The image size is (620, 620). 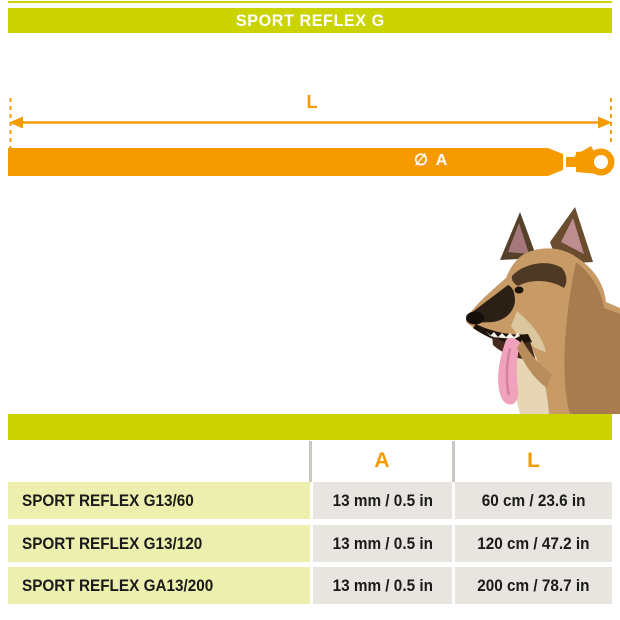 What do you see at coordinates (382, 460) in the screenshot?
I see `column-header-a: A` at bounding box center [382, 460].